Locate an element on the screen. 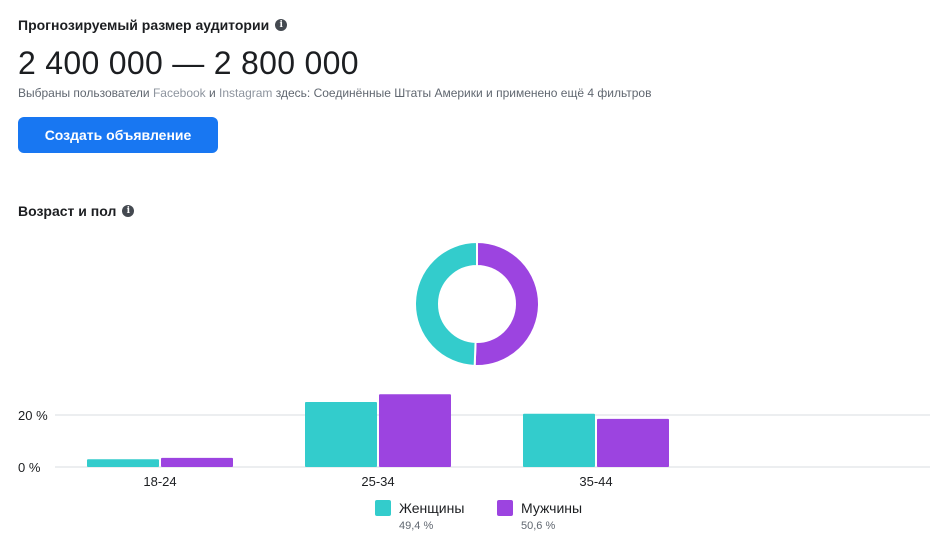 The image size is (952, 556). audience-size-title: Прогнозируемый размер аудитории i is located at coordinates (153, 25).